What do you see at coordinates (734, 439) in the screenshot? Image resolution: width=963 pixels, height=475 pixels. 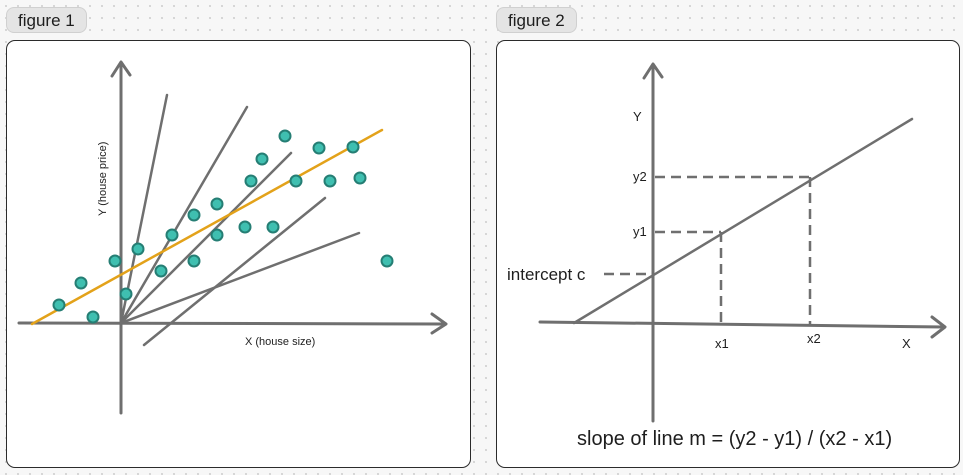 I see `slope-formula: slope of line m = (y2 - y1) / (x2 - x1)` at bounding box center [734, 439].